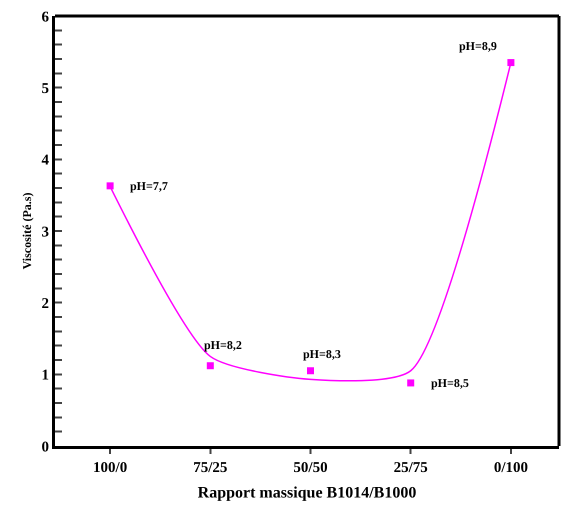 Image resolution: width=563 pixels, height=508 pixels. I want to click on y-tick-label: 3, so click(45, 232).